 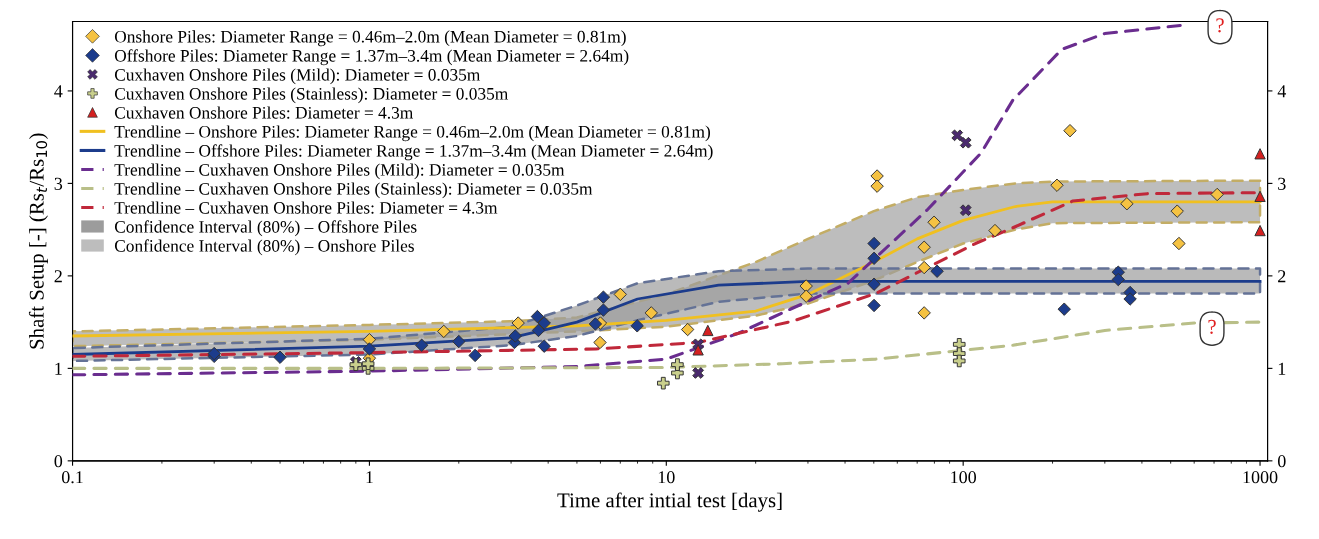 I want to click on y2-tick-label: 0, so click(x=1281, y=461).